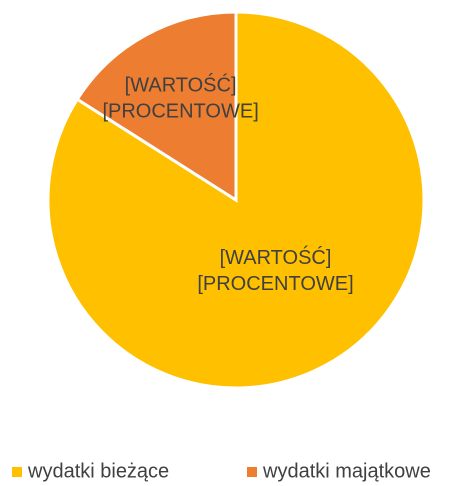 The image size is (473, 486). I want to click on legend-label: wydatki bieżące, so click(98, 471).